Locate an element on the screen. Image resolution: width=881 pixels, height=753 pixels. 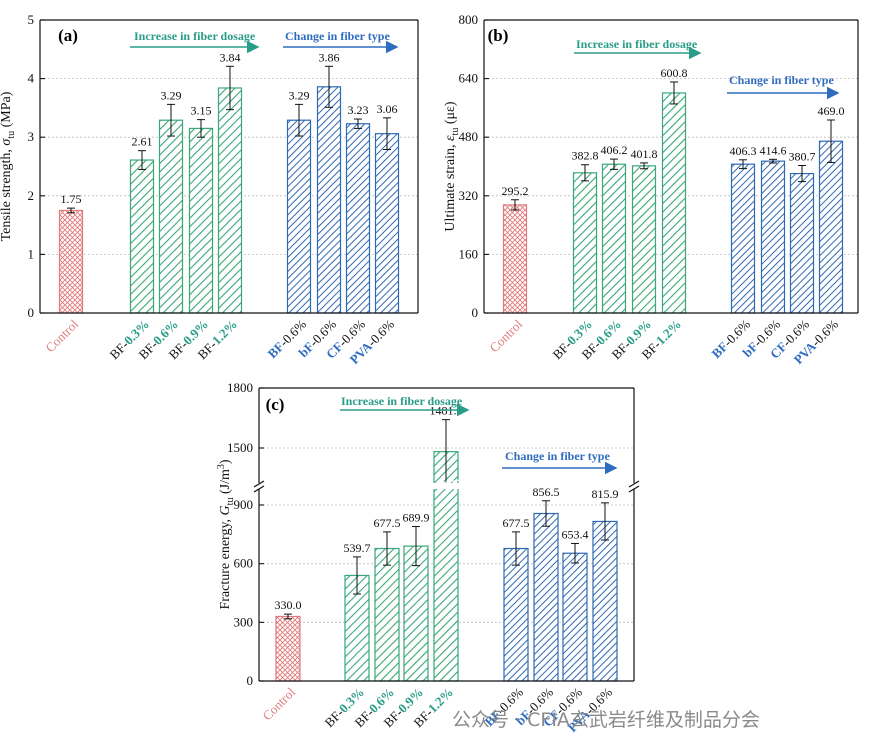
y-tick-label: 3 is located at coordinates (31, 136).